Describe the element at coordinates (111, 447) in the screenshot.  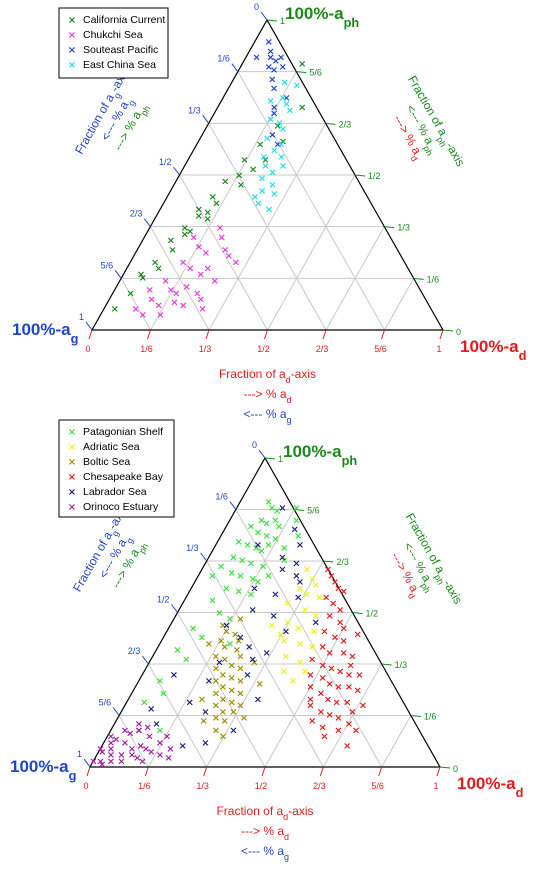
I see `legend-label: Adriatic Sea` at that location.